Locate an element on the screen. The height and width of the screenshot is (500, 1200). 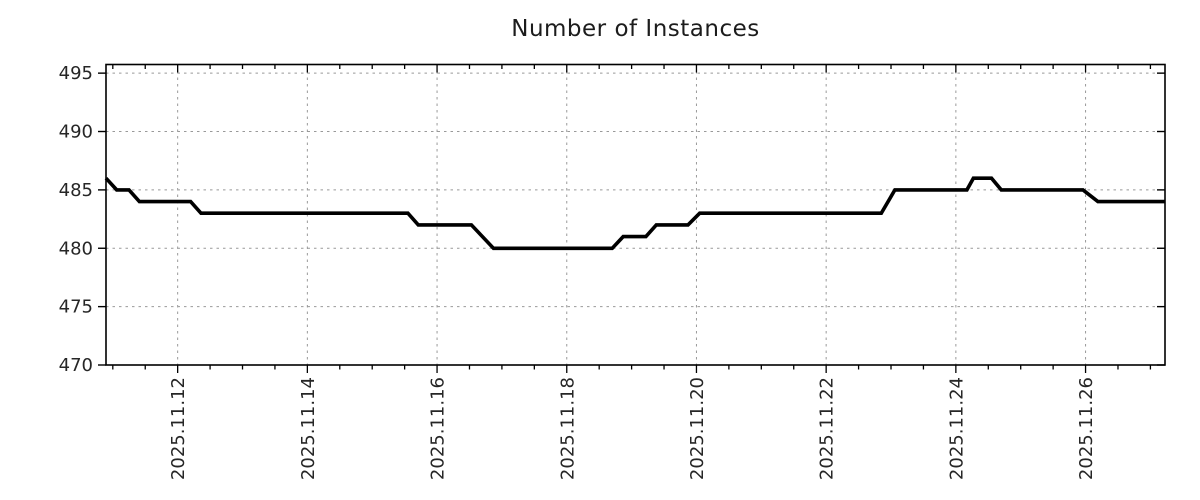
x-tick-label: 2025.11.22 is located at coordinates (827, 428).